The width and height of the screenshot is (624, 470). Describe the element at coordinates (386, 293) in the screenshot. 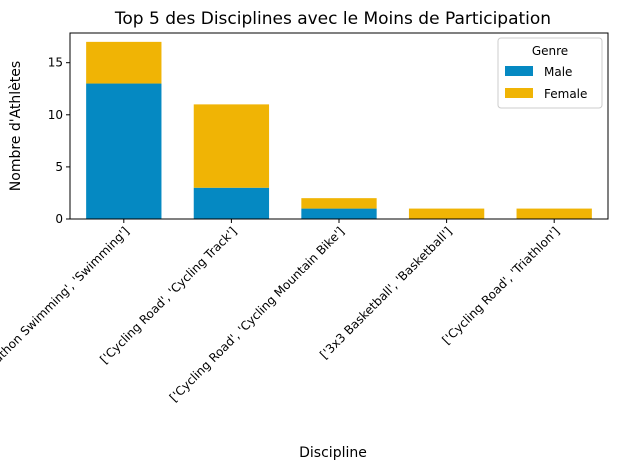

I see `x-tick-label: ['3x3 Basketball', 'Basketball']` at that location.